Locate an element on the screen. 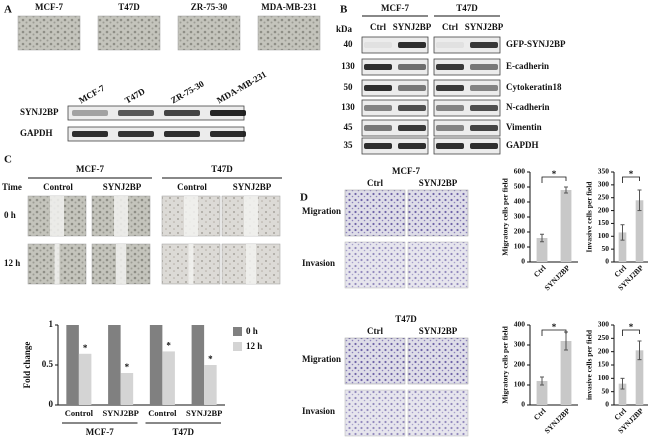 The height and width of the screenshot is (439, 650). row-label: Migration is located at coordinates (321, 211).